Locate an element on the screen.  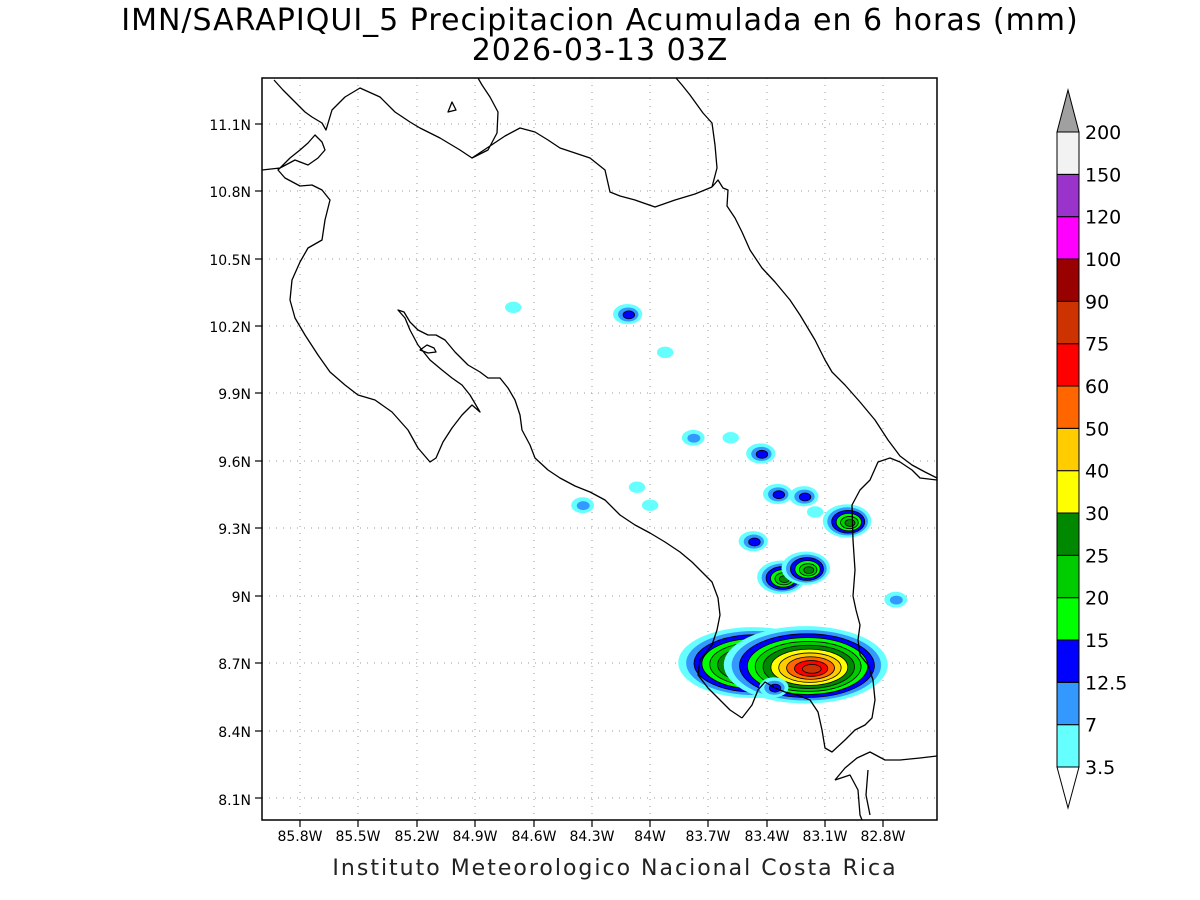
colorbar: 3.5 7 12.5 15 20 25 30 40 50 60 75 90 100 120 150 200 is located at coordinates (1091, 449).